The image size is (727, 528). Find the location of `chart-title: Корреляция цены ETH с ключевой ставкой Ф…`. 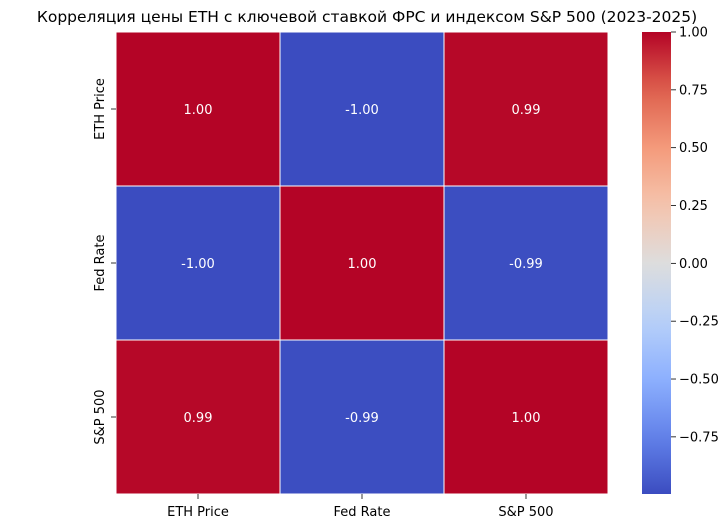

chart-title: Корреляция цены ETH с ключевой ставкой Ф… is located at coordinates (367, 17).